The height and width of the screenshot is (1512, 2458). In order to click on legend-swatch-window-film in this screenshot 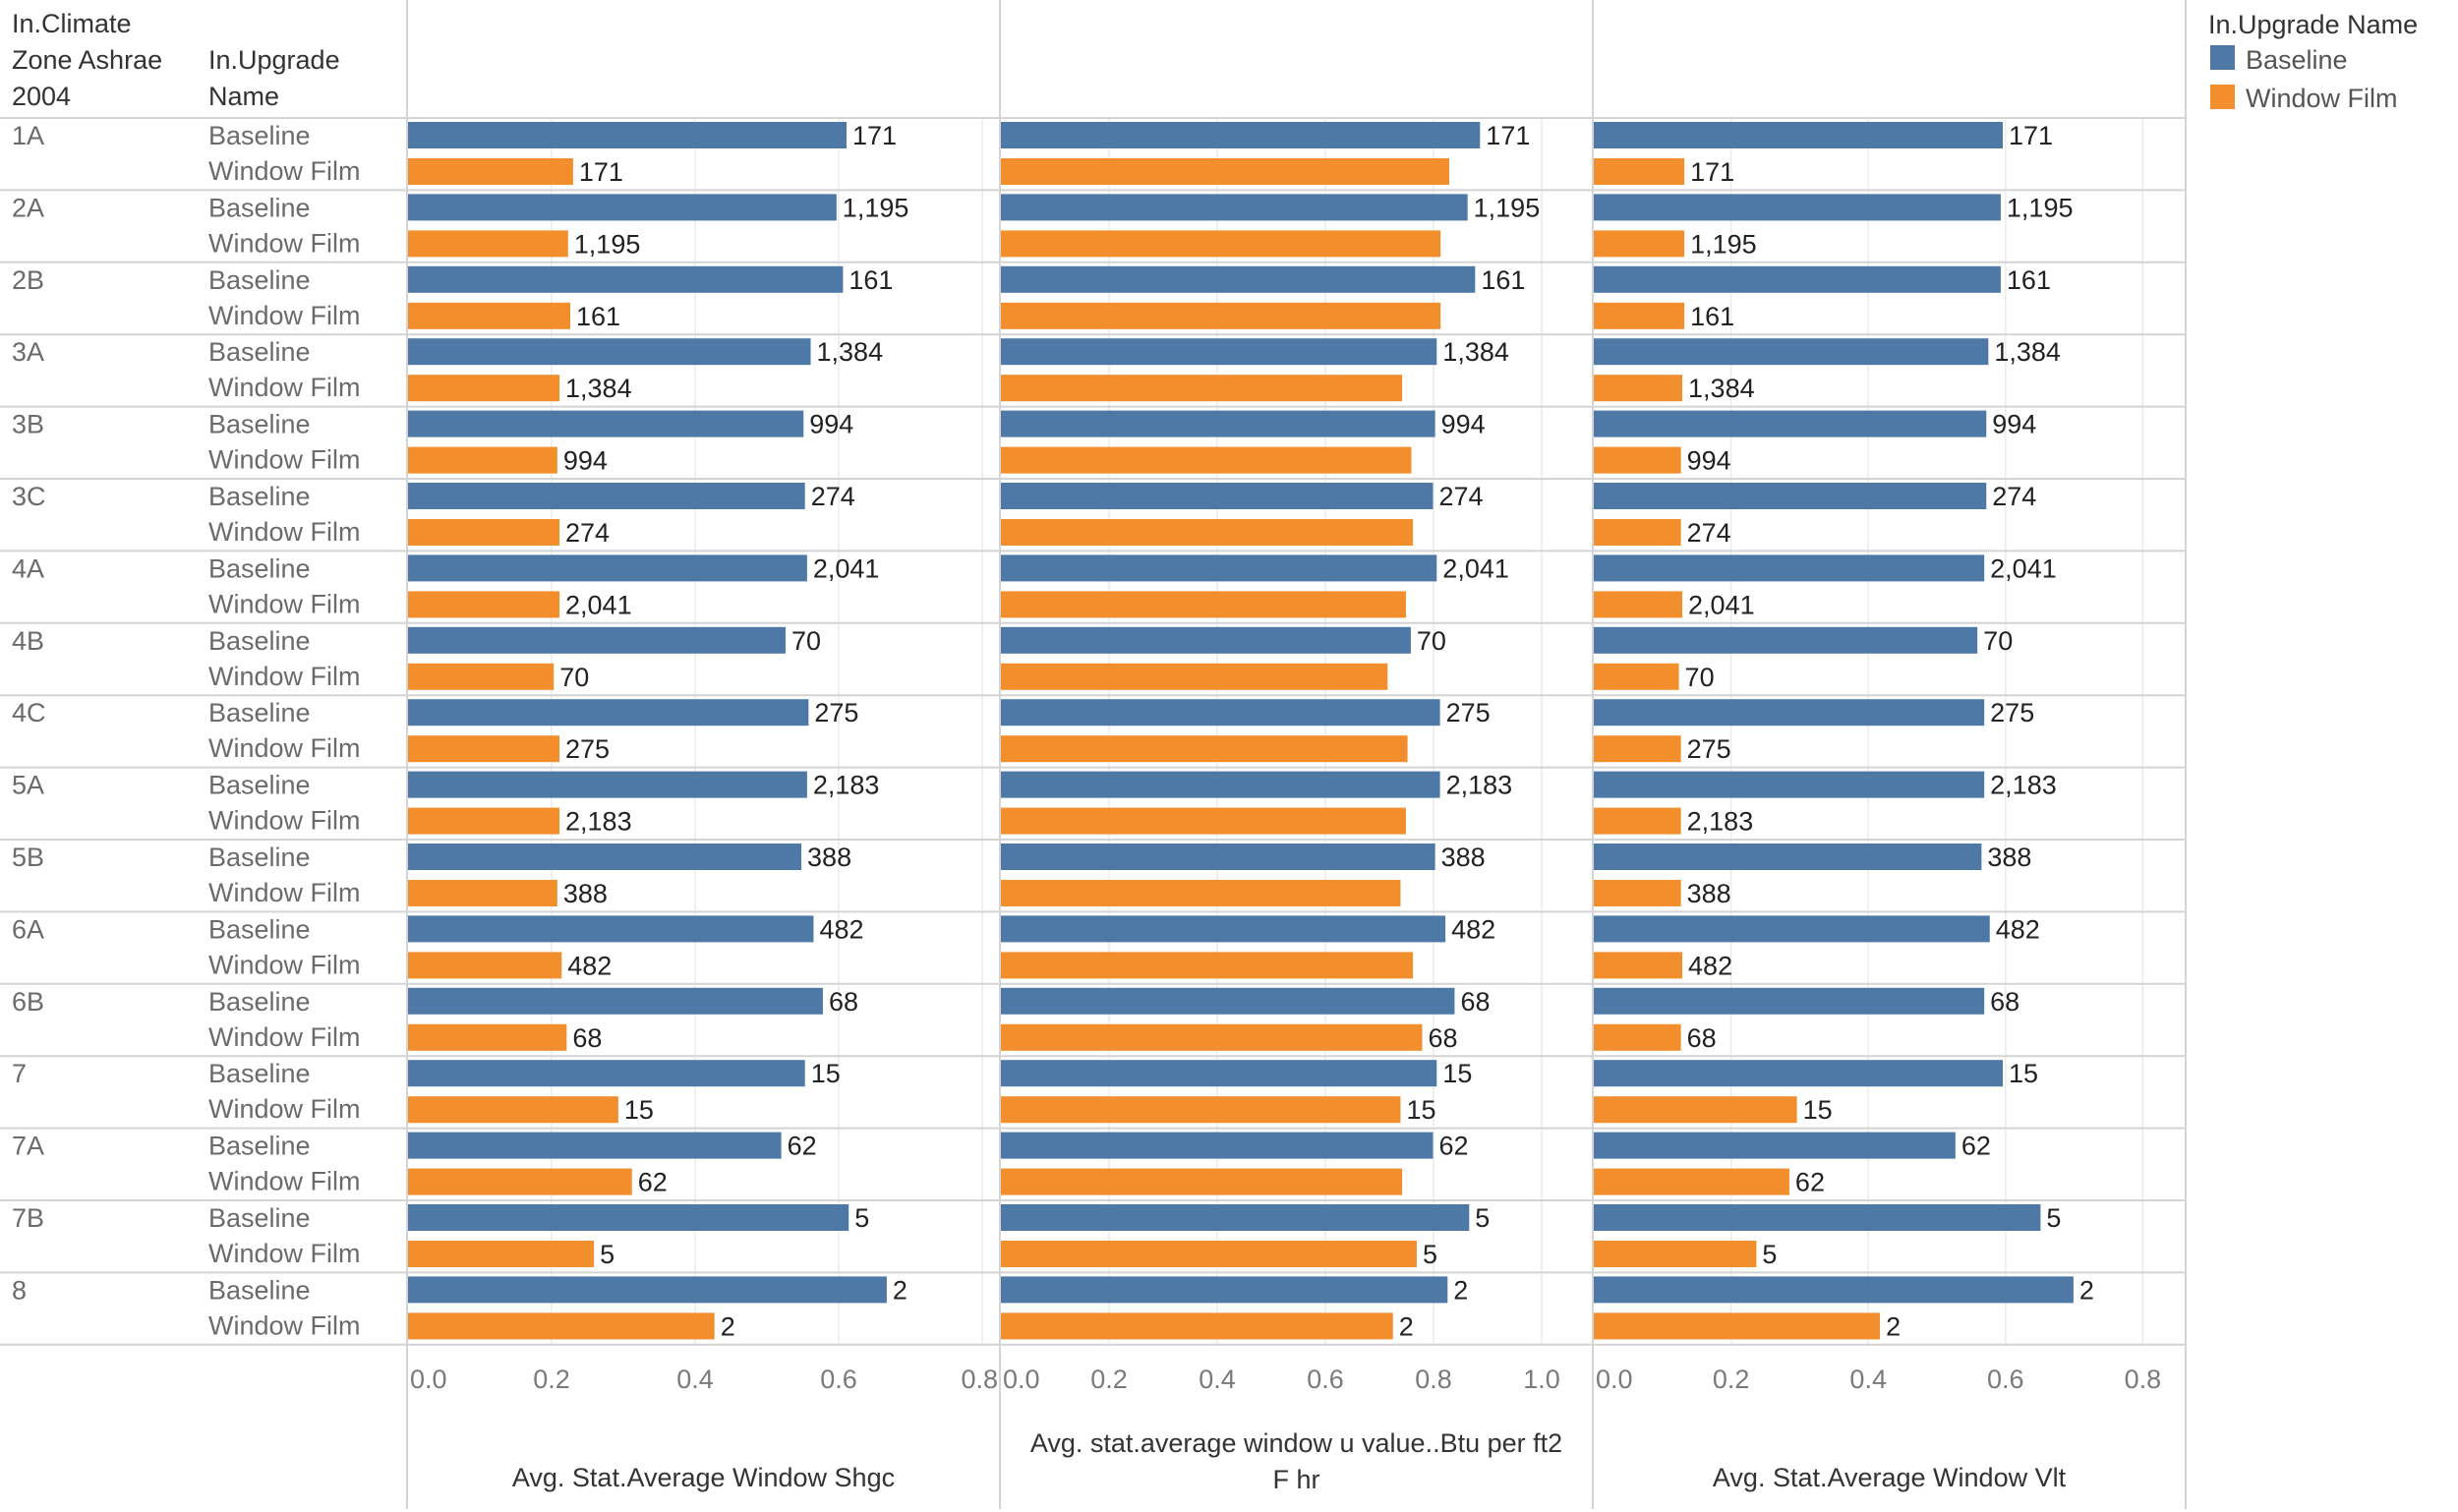, I will do `click(2222, 97)`.